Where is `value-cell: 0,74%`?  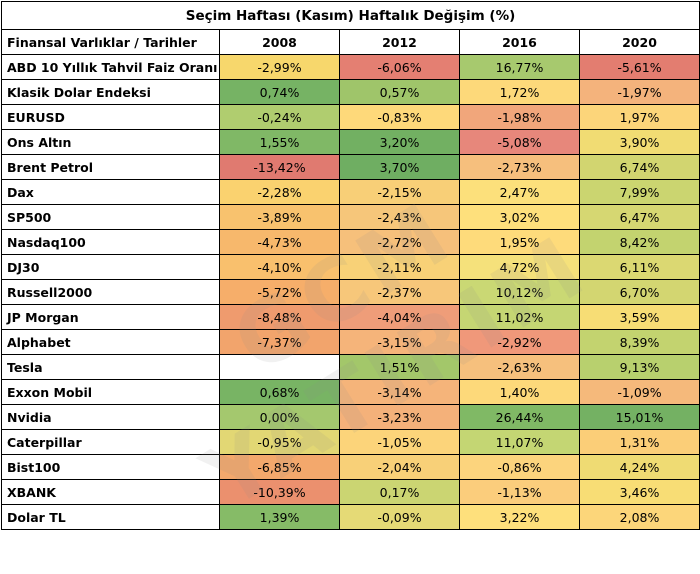 value-cell: 0,74% is located at coordinates (279, 92).